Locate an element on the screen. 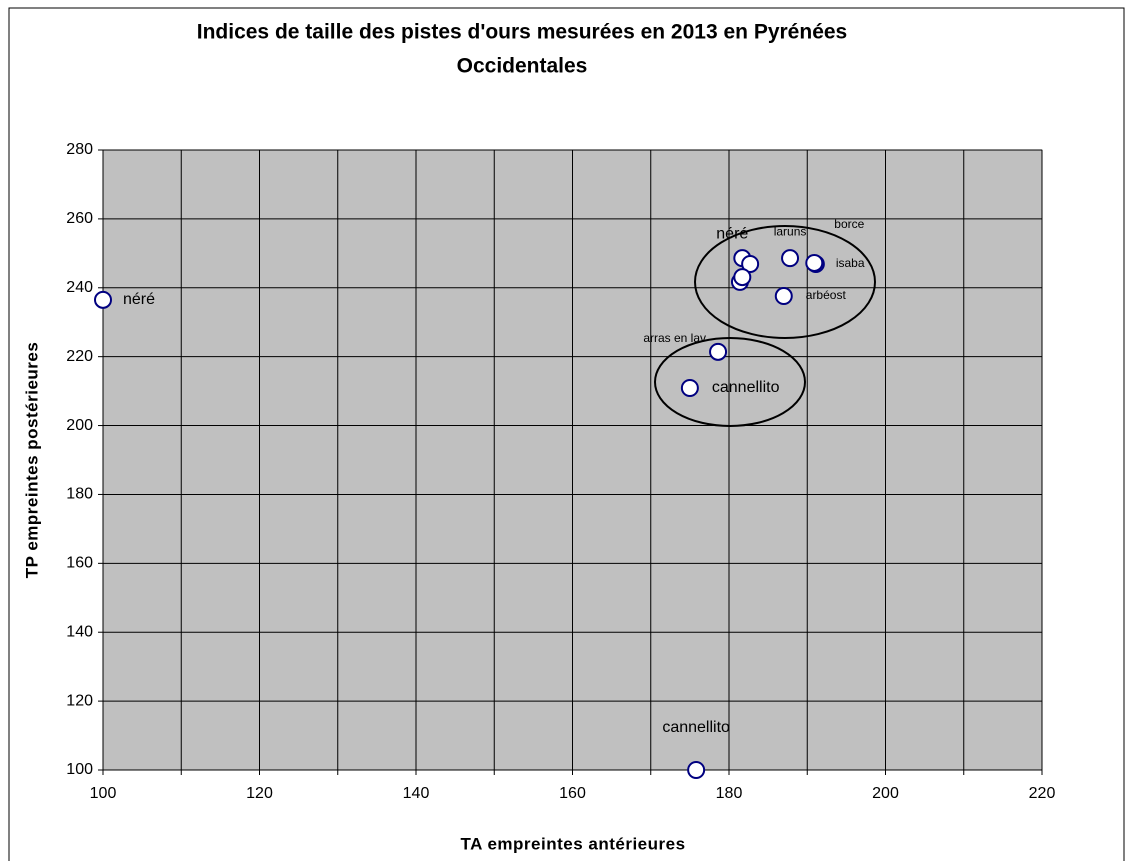 The width and height of the screenshot is (1133, 861). y-tick-label: 160 is located at coordinates (79, 563).